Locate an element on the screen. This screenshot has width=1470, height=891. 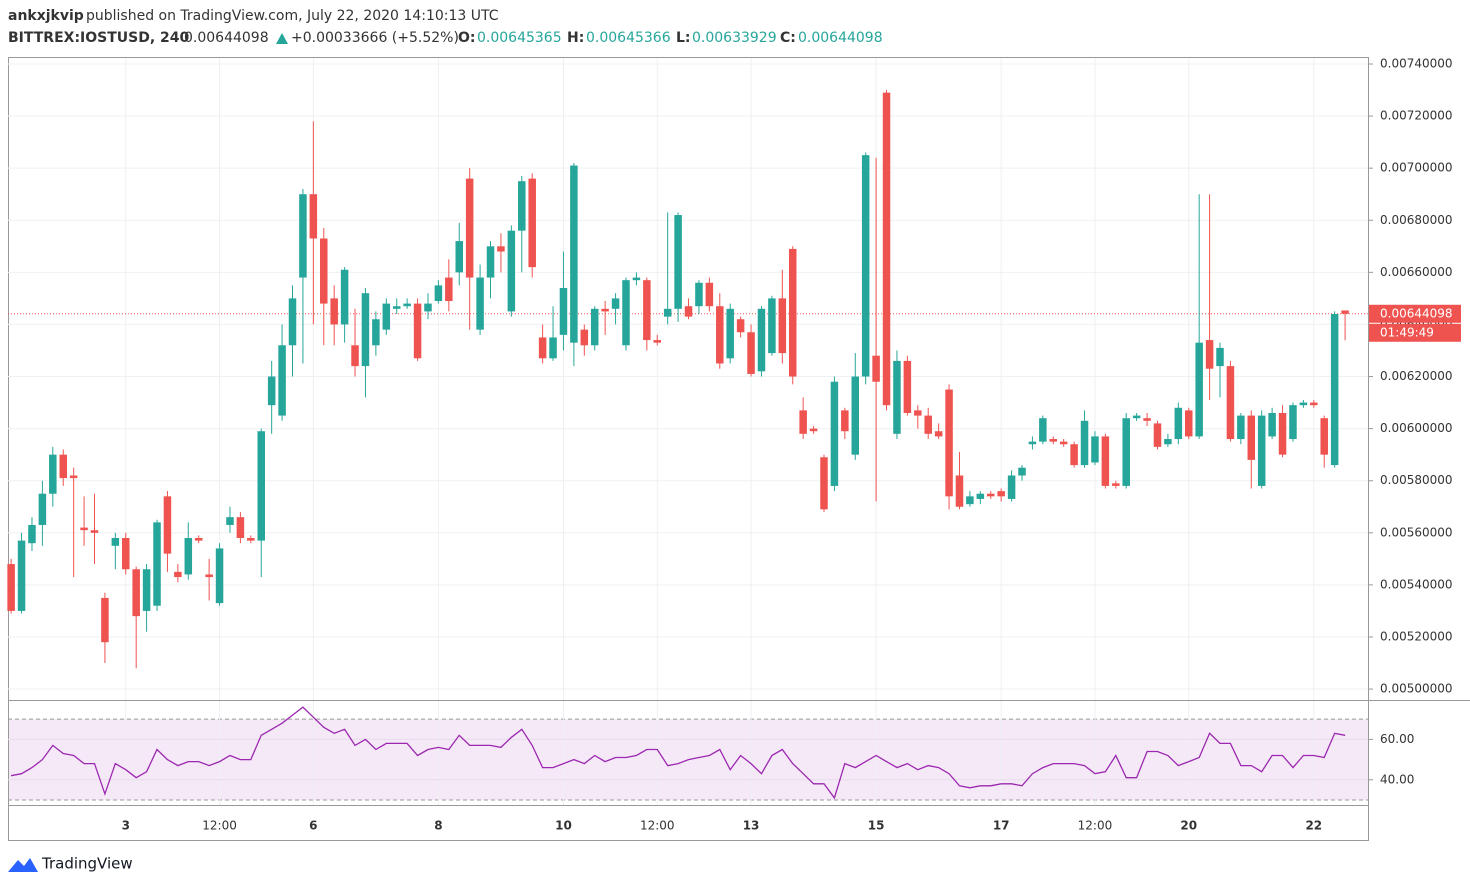
open-value: 0.00645365 is located at coordinates (519, 38).